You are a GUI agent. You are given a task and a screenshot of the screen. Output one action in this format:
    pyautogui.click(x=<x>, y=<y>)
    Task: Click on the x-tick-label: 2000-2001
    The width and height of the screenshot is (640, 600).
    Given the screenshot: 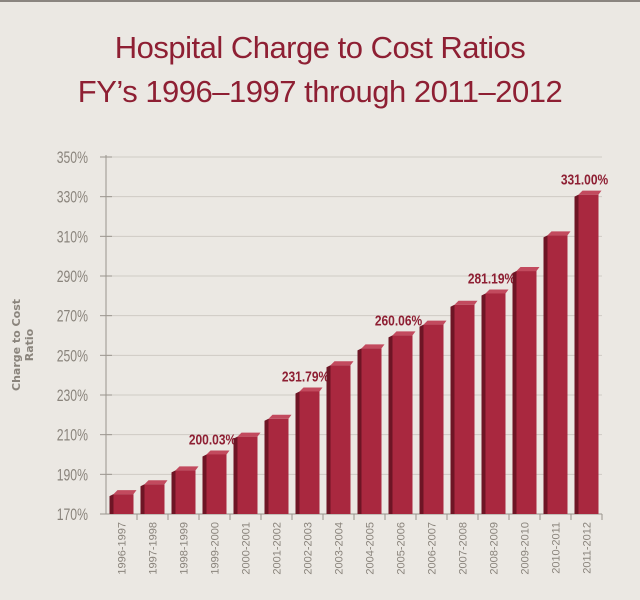 What is the action you would take?
    pyautogui.click(x=247, y=548)
    